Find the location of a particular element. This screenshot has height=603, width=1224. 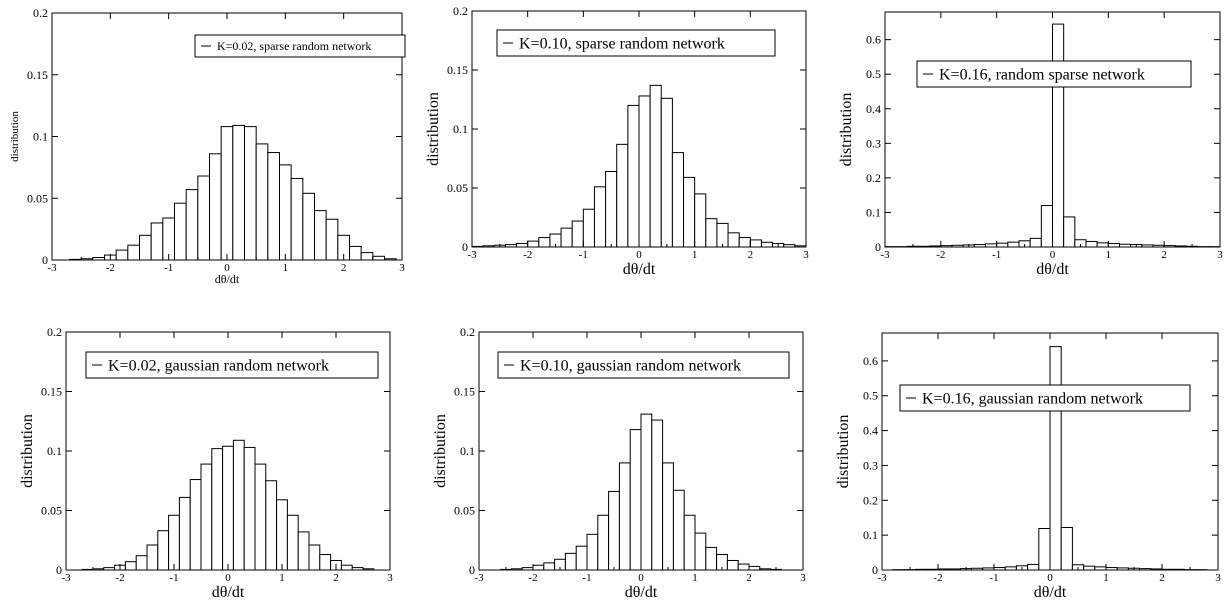

legend-label: K=0.16, gaussian random network is located at coordinates (1032, 399).